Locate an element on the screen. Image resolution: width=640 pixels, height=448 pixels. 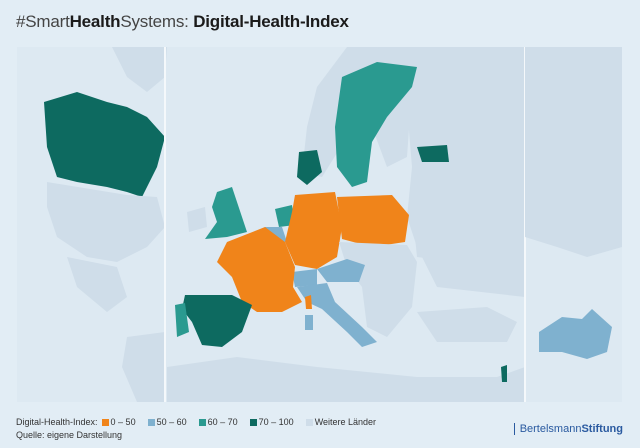
land-north-africa is located at coordinates (346, 379).